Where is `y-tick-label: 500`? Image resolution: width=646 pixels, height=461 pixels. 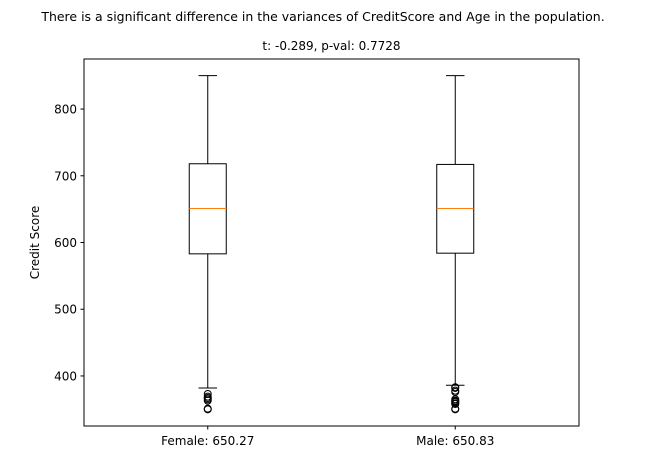 y-tick-label: 500 is located at coordinates (65, 310).